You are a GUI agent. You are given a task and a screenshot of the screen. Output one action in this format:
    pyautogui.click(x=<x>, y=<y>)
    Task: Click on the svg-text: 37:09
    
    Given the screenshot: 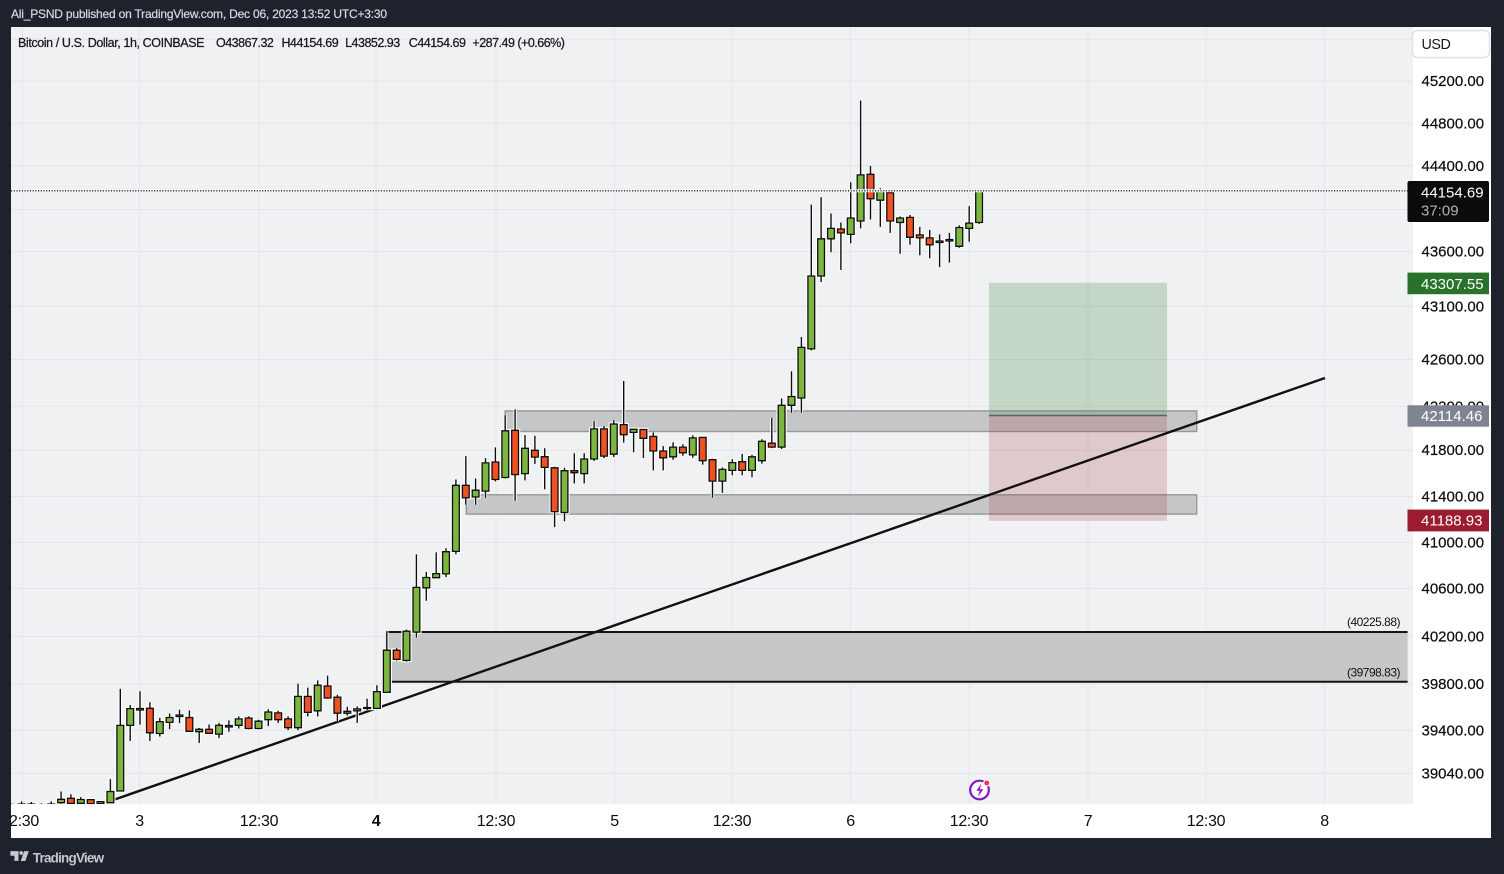 What is the action you would take?
    pyautogui.click(x=1440, y=211)
    